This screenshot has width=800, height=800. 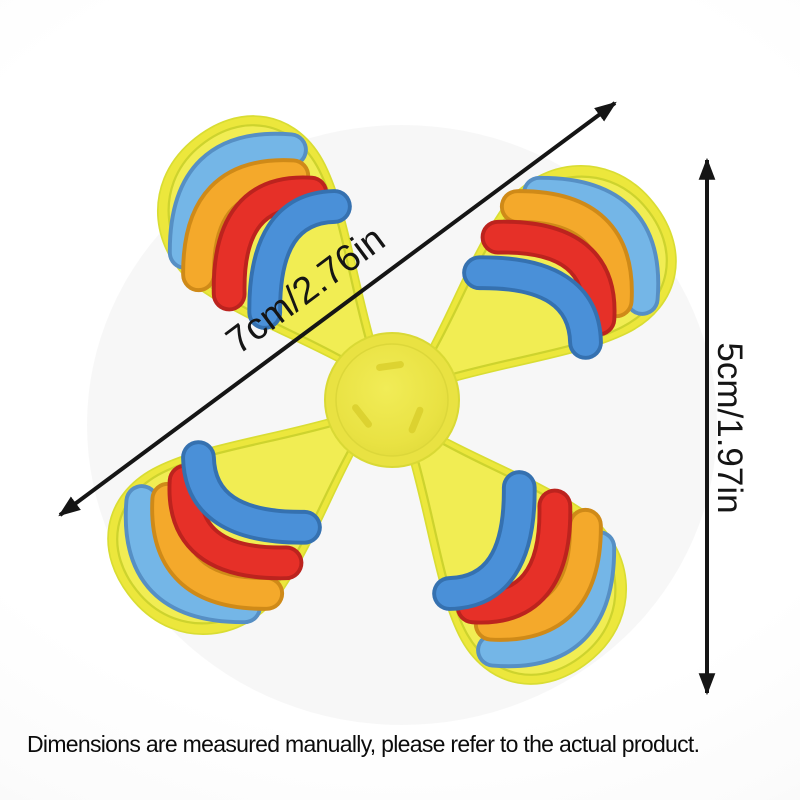 I want to click on vertical-dimension-label: 5cm/1.97in, so click(x=729, y=427).